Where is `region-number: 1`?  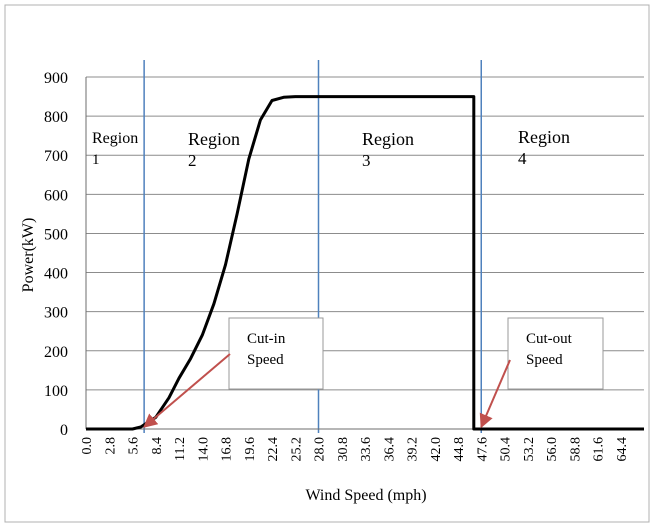
region-number: 1 is located at coordinates (96, 160).